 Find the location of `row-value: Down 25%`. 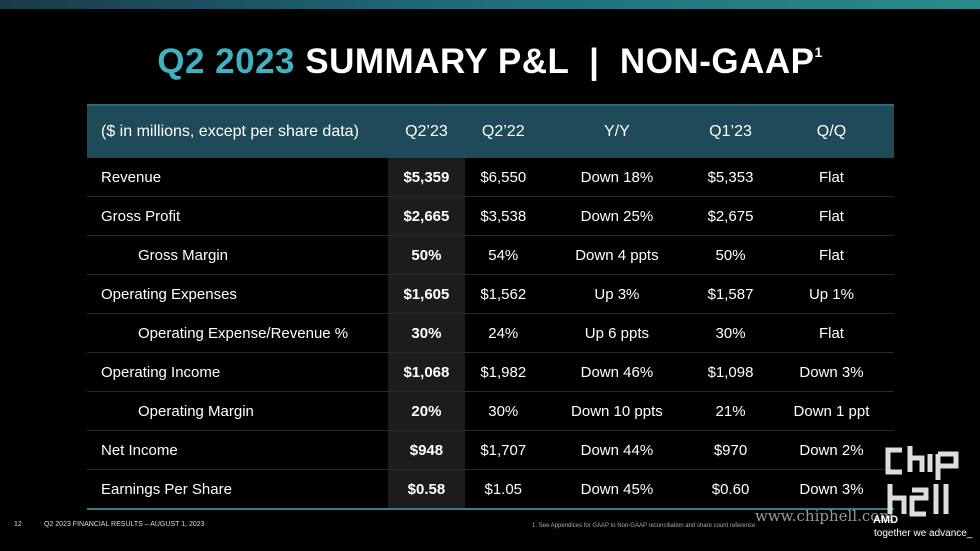

row-value: Down 25% is located at coordinates (617, 216).